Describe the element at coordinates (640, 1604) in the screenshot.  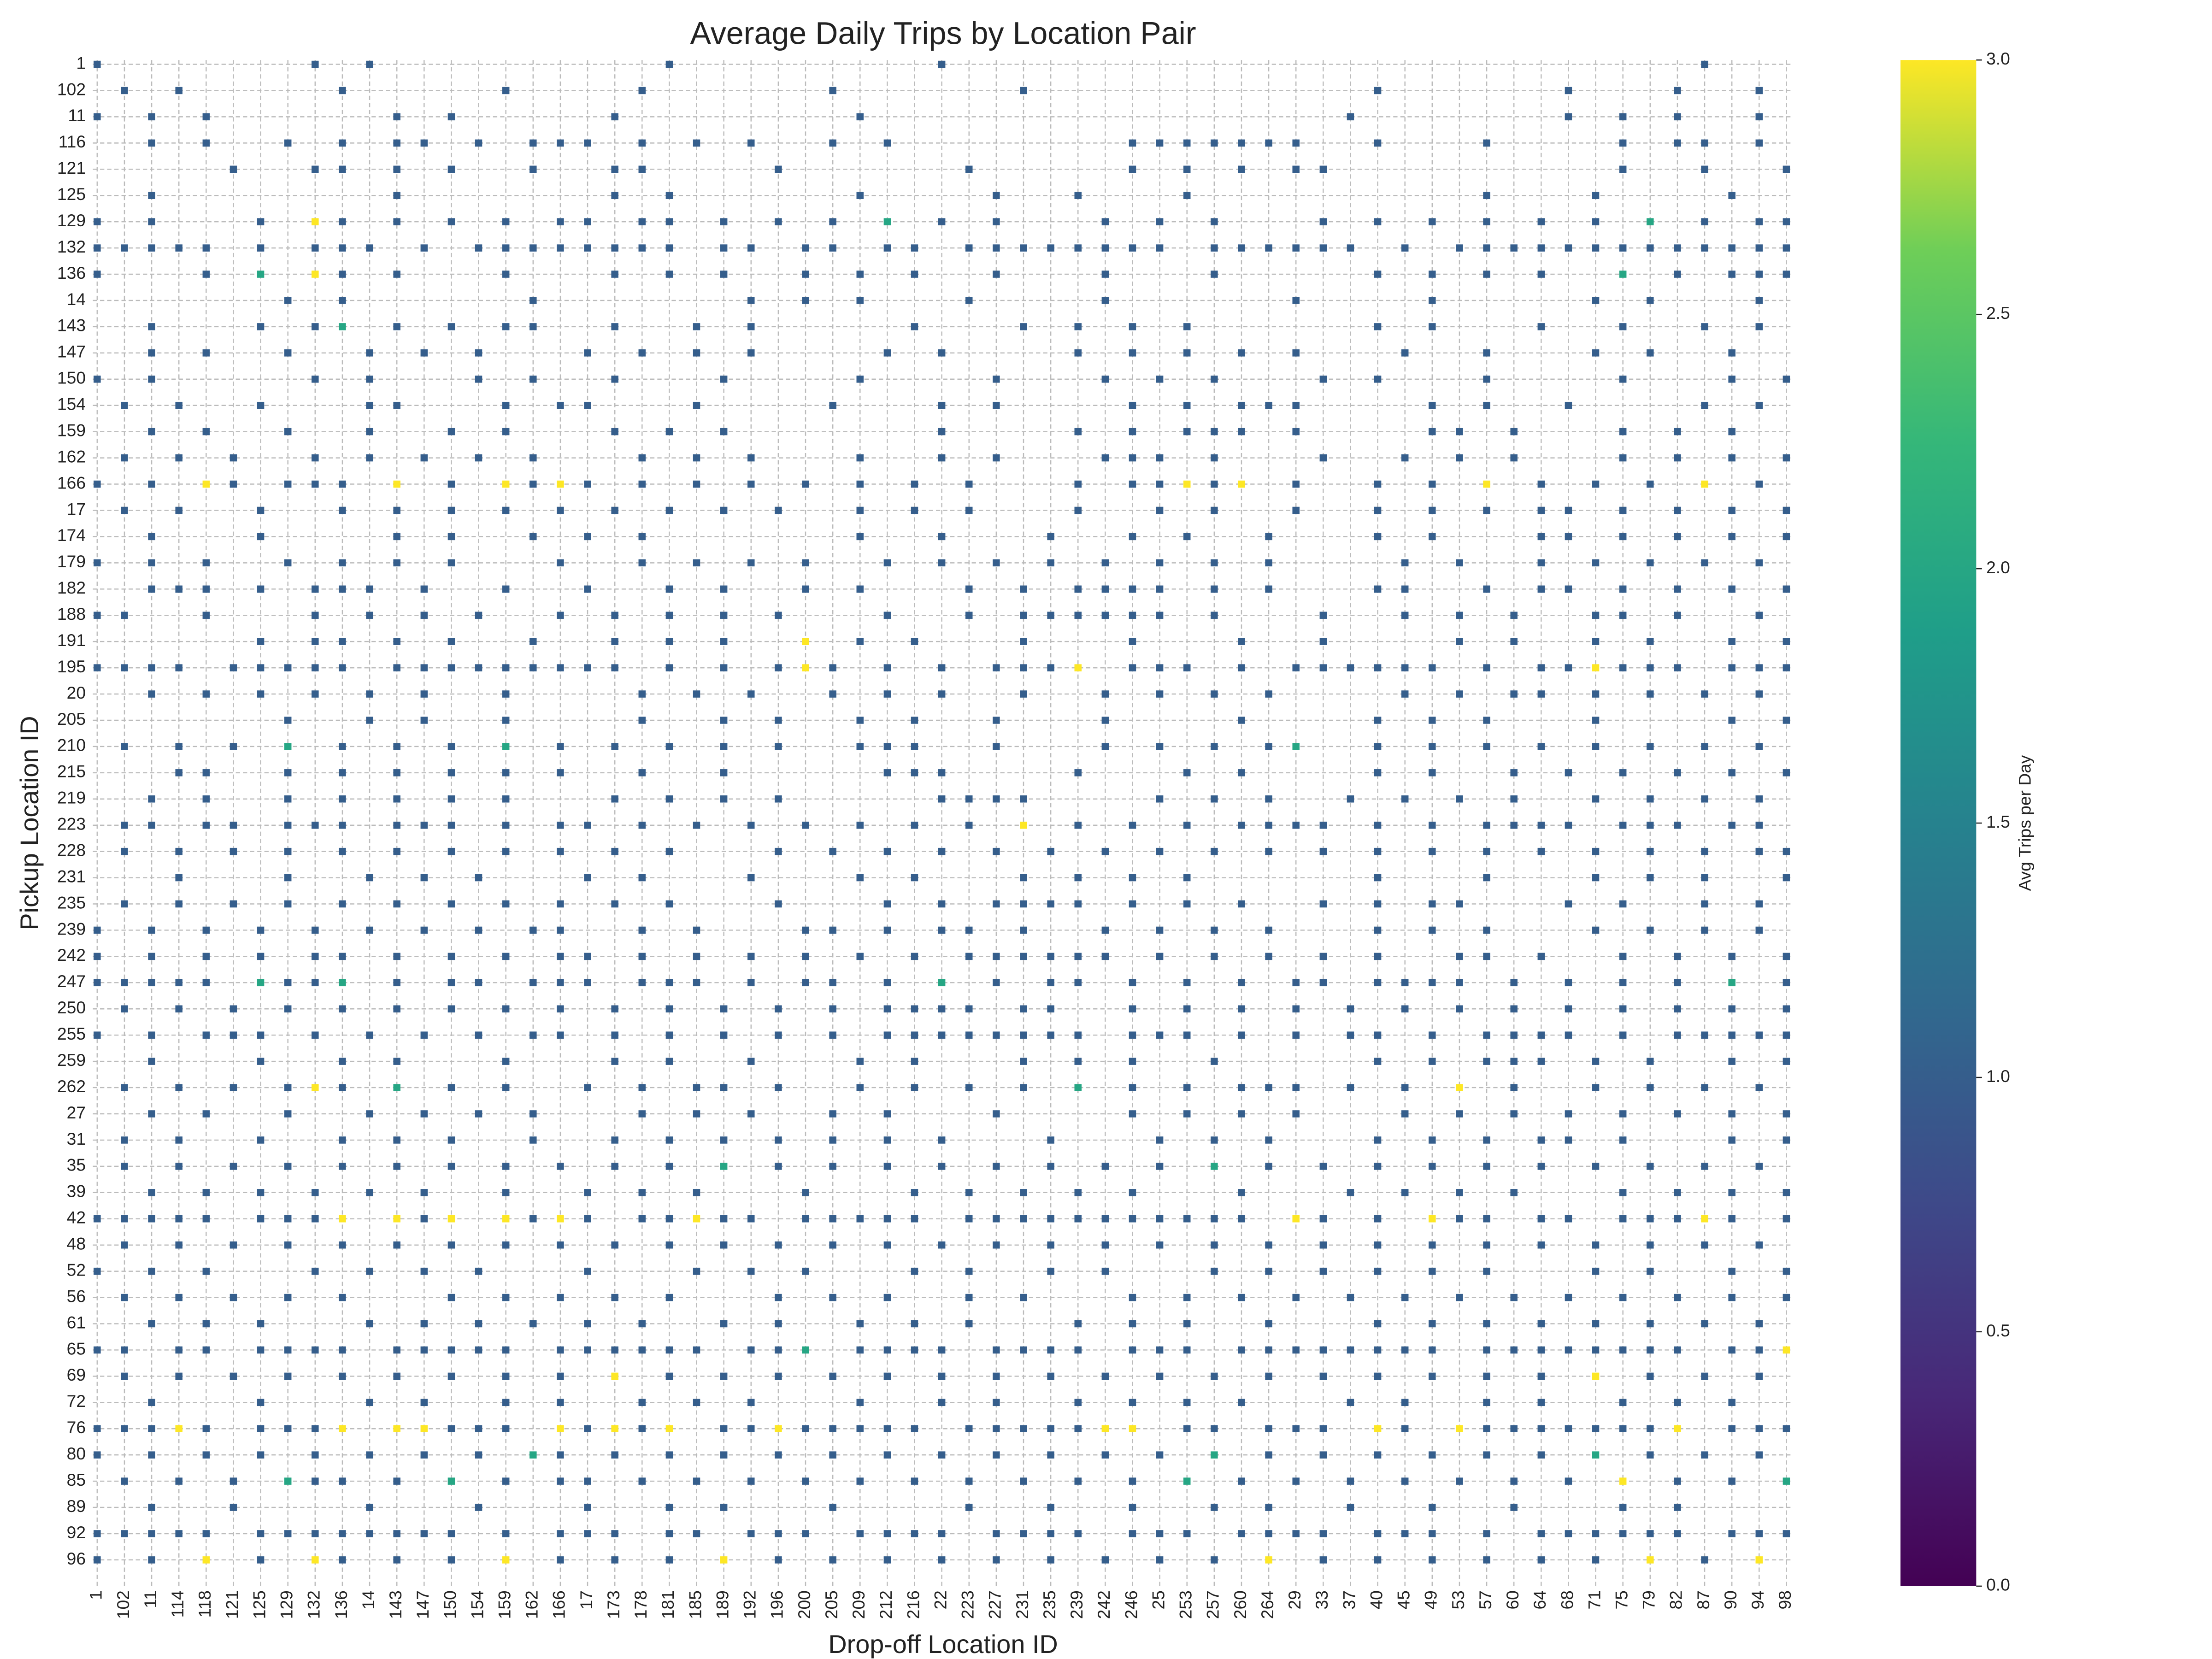
I see `x-tick-label: 178` at that location.